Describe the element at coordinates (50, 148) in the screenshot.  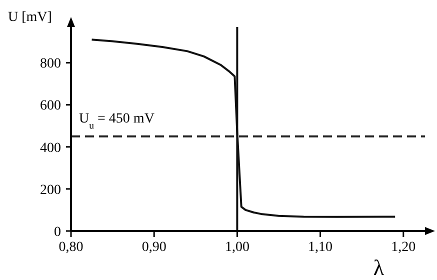
I see `y-tick-label: 400` at that location.